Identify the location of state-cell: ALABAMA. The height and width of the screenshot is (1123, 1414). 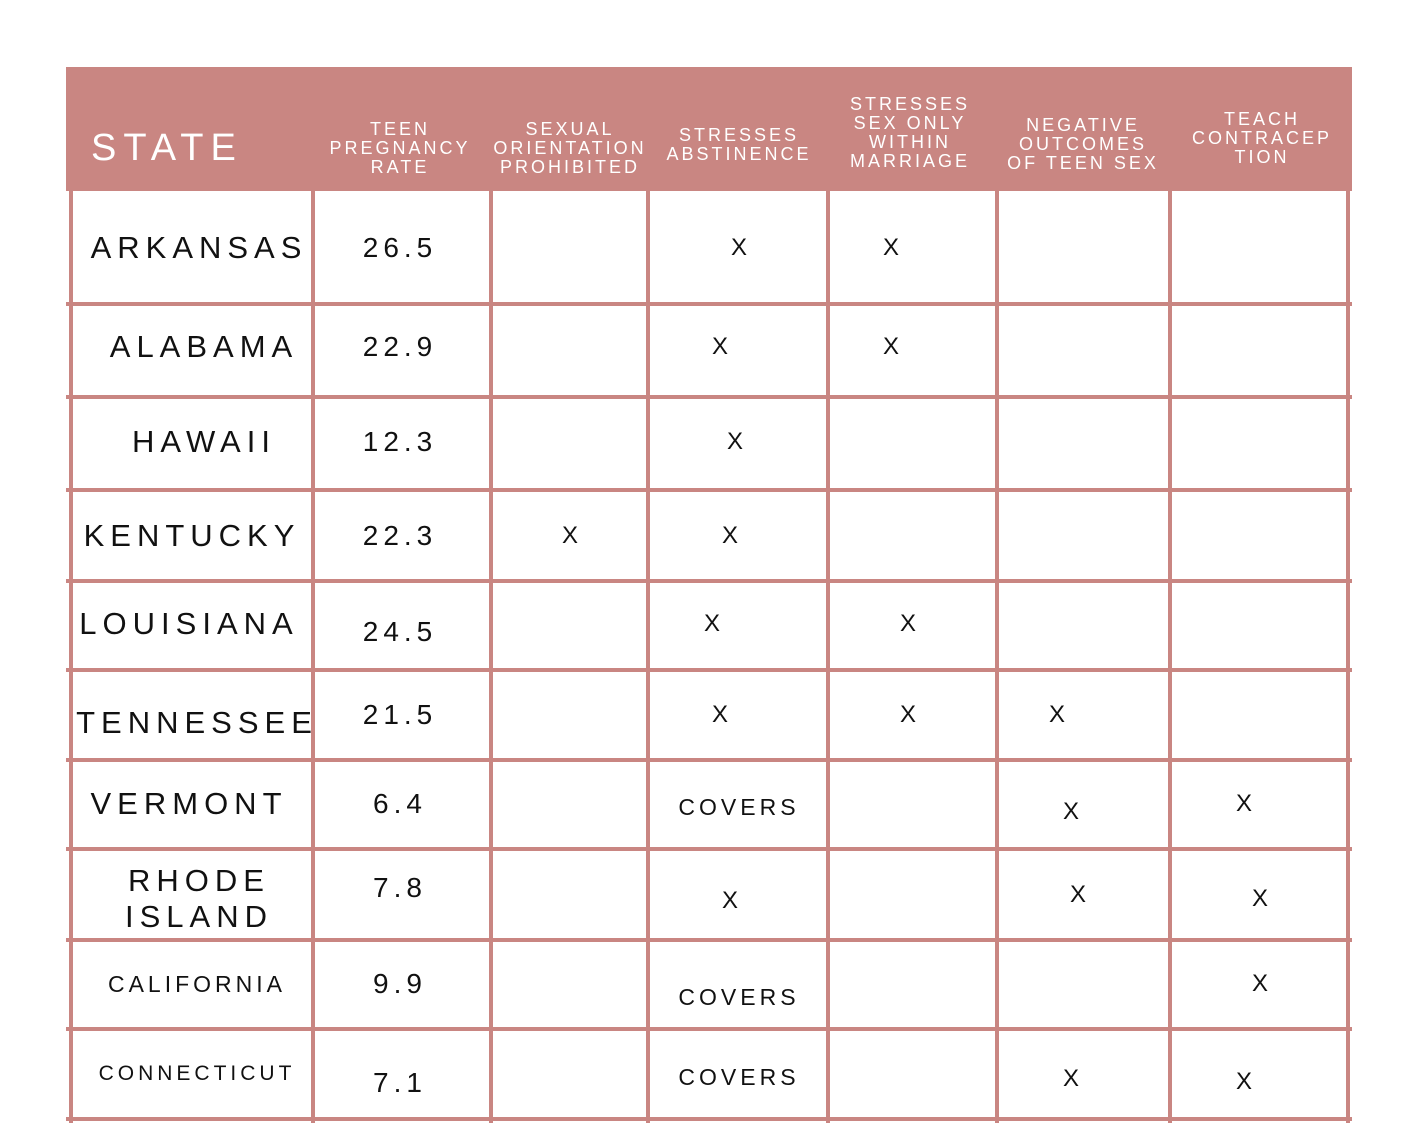
(204, 346).